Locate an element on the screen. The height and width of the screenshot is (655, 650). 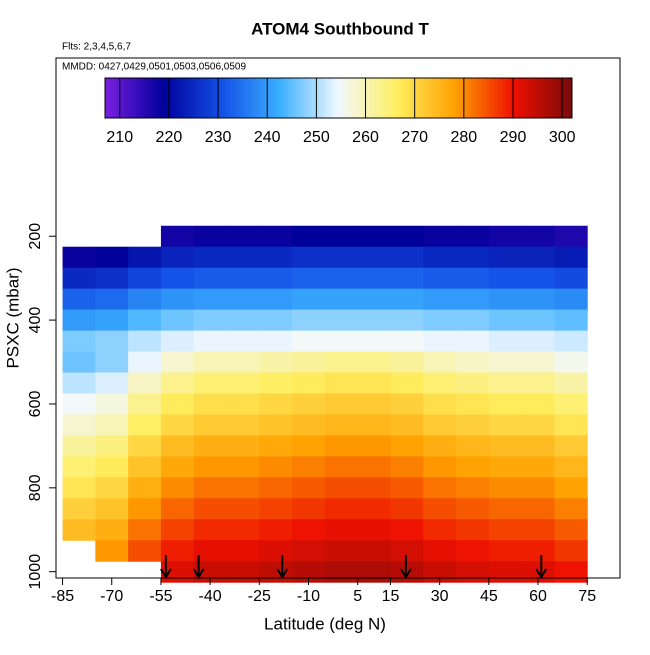
x-tick-label: -85 is located at coordinates (62, 596).